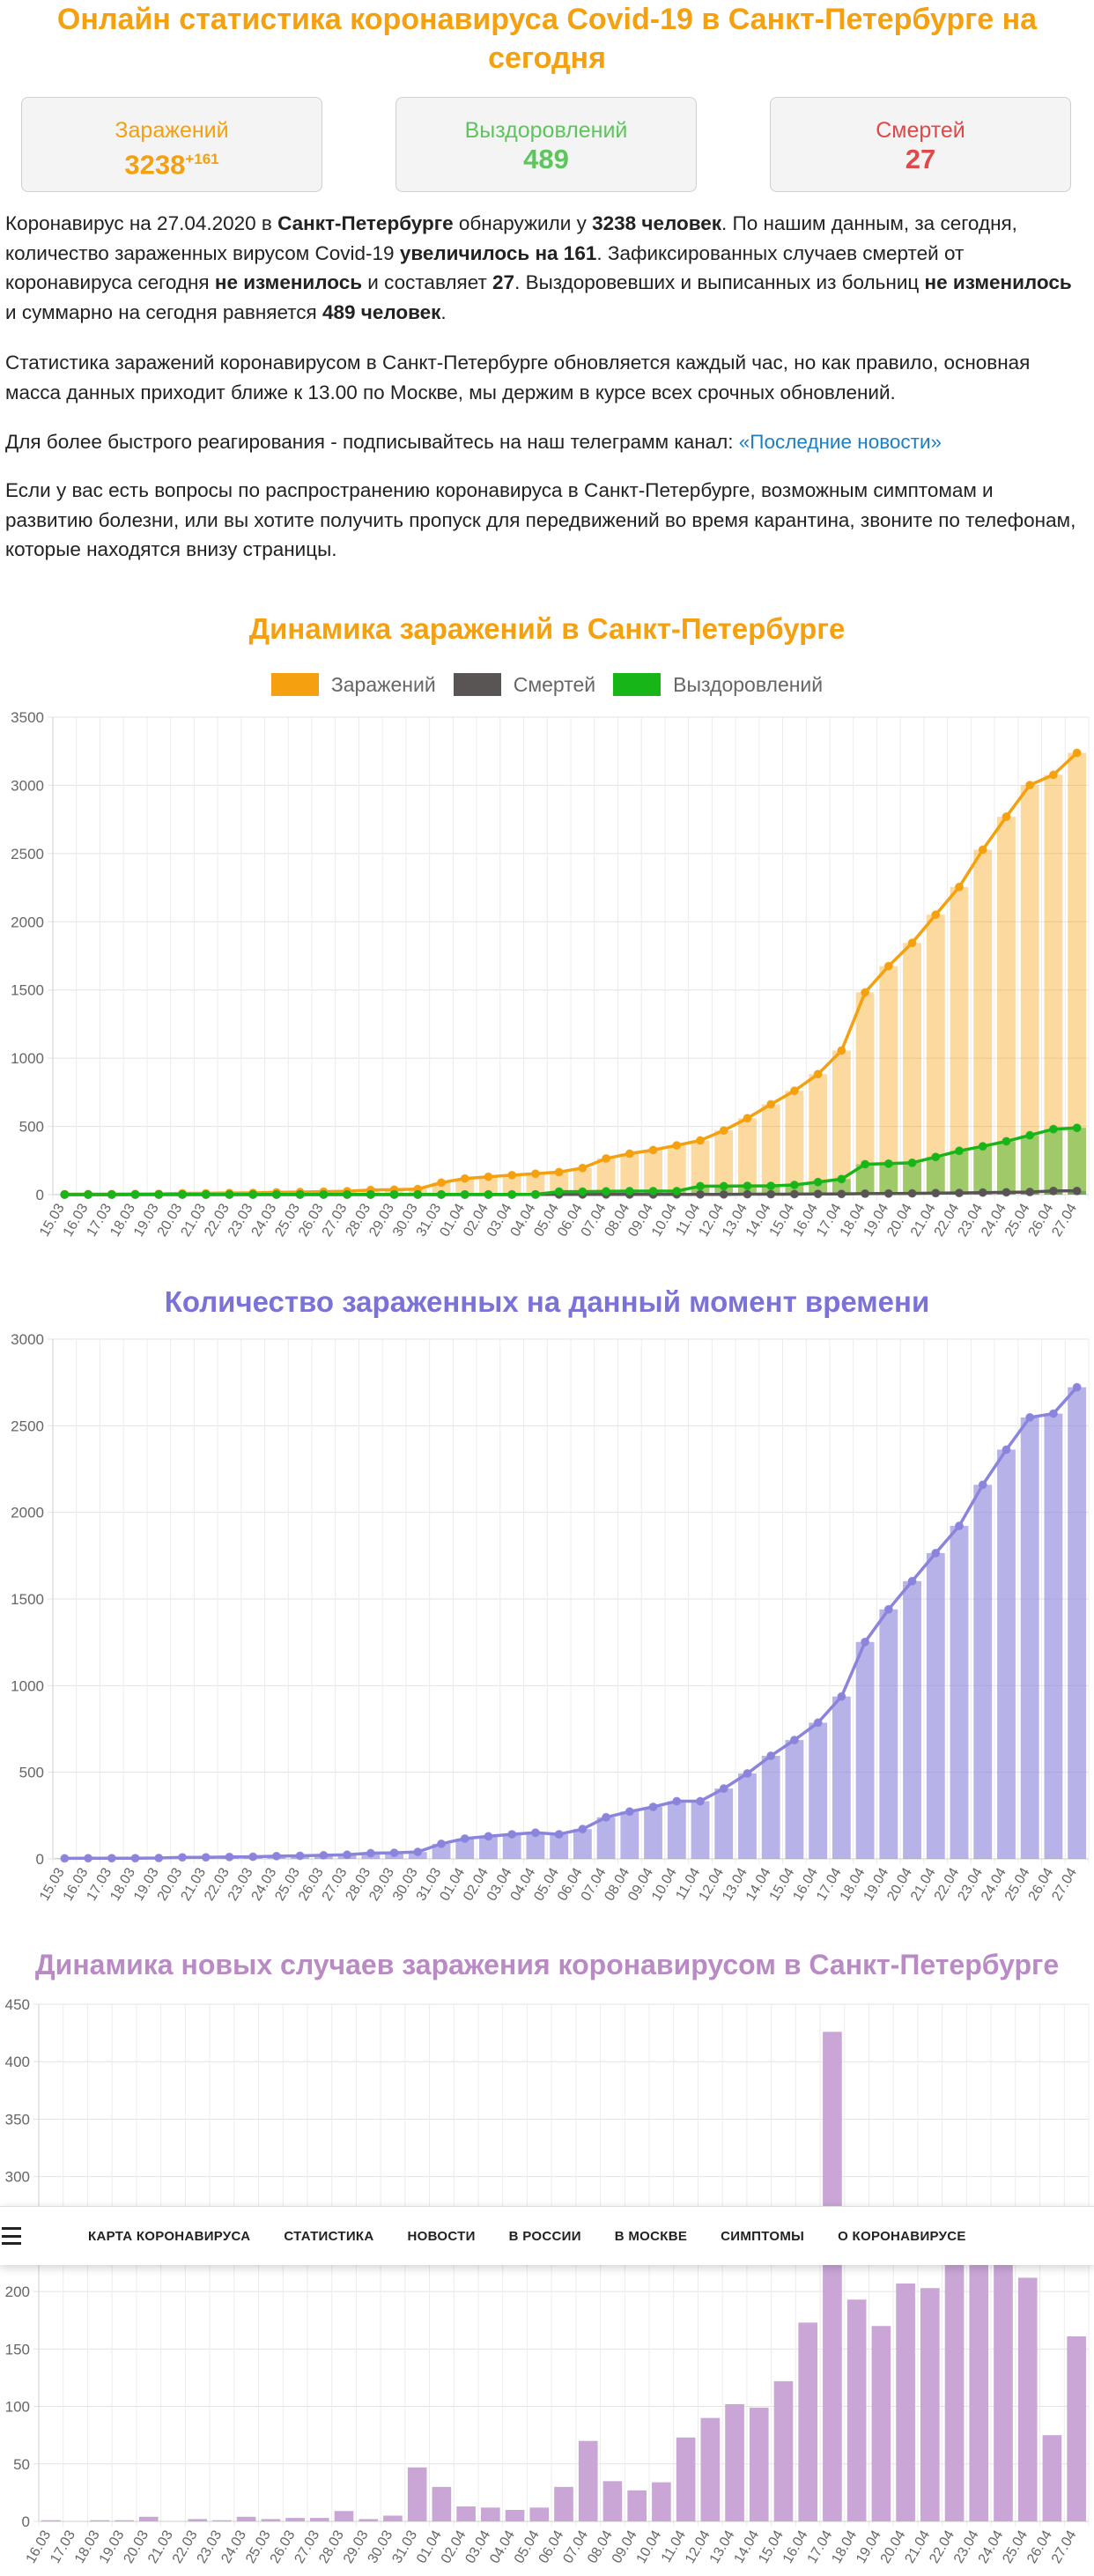 The image size is (1094, 2576). Describe the element at coordinates (718, 685) in the screenshot. I see `legend-item-recovered: Выздоровлений` at that location.